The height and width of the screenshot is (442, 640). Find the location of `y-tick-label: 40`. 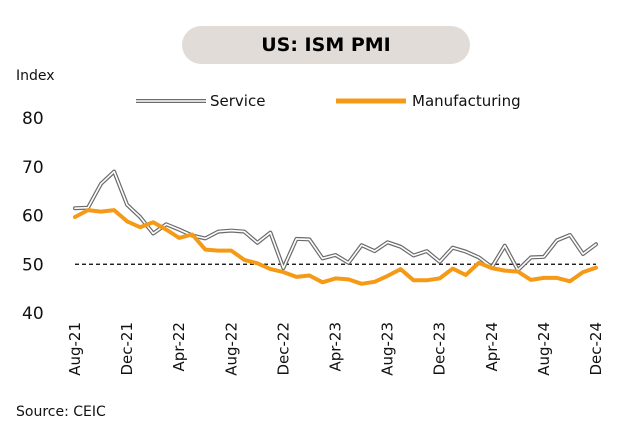

y-tick-label: 40 is located at coordinates (33, 314).